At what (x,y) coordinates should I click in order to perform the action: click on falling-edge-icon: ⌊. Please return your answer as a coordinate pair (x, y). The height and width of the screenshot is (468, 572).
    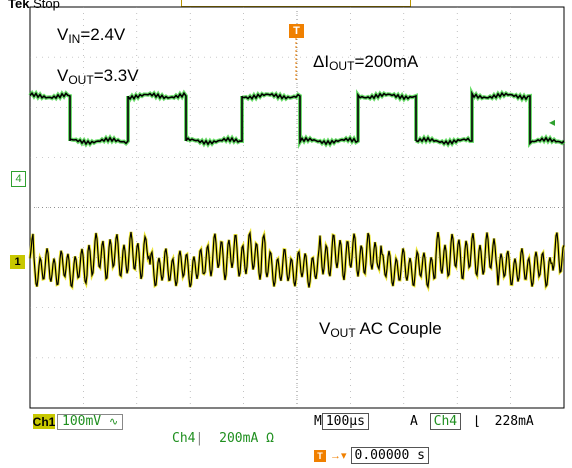
    Looking at the image, I should click on (476, 421).